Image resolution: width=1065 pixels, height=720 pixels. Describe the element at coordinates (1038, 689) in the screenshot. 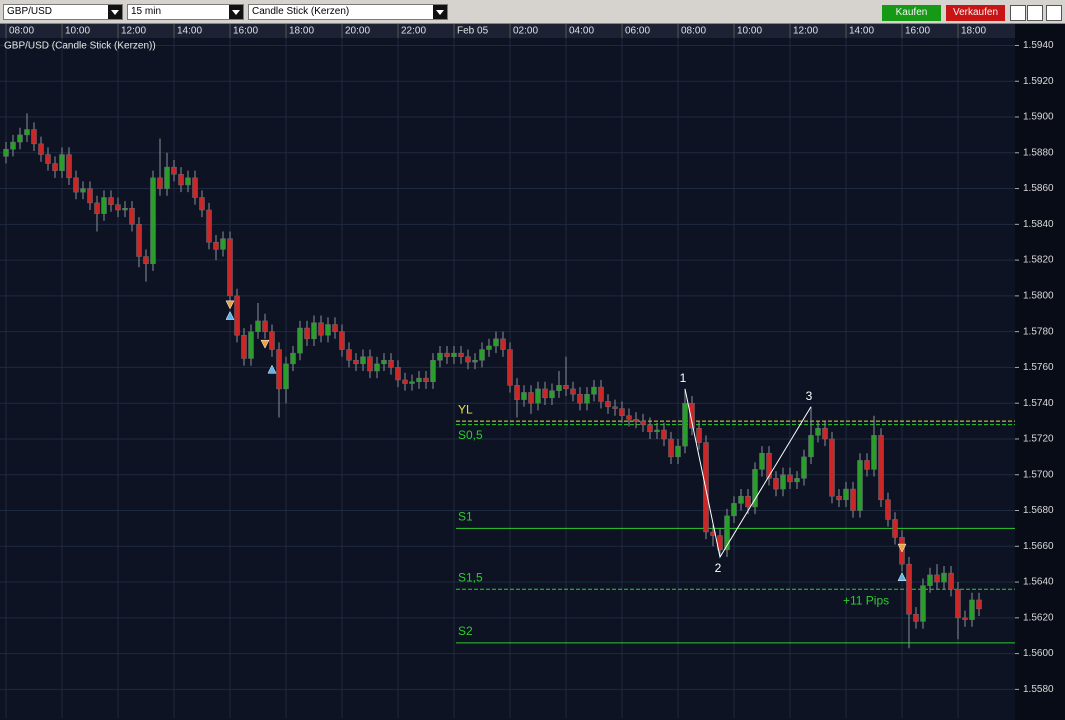

I see `y-tick-label: 1.5580` at that location.